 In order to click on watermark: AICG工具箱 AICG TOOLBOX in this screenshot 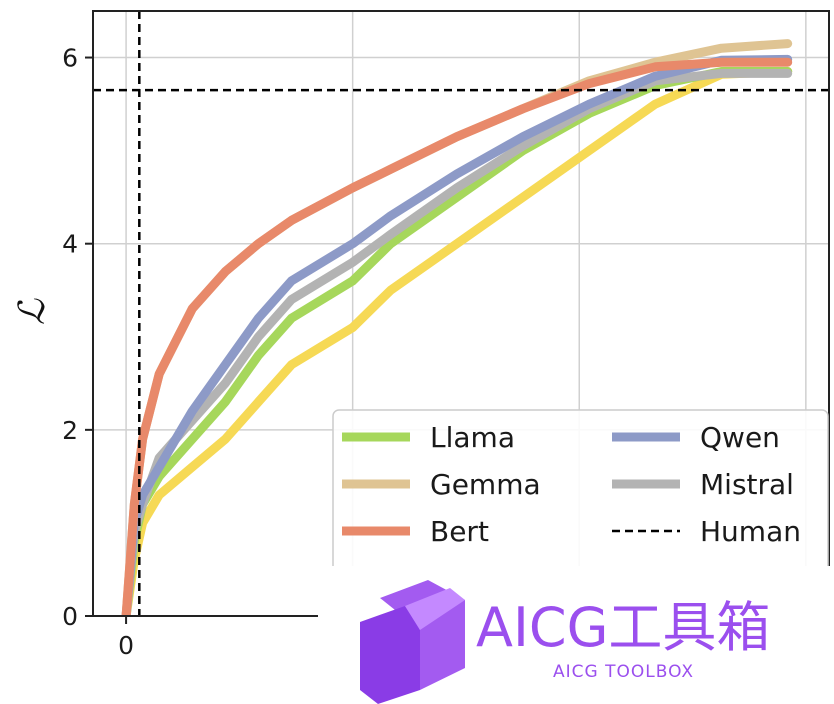, I will do `click(576, 635)`.